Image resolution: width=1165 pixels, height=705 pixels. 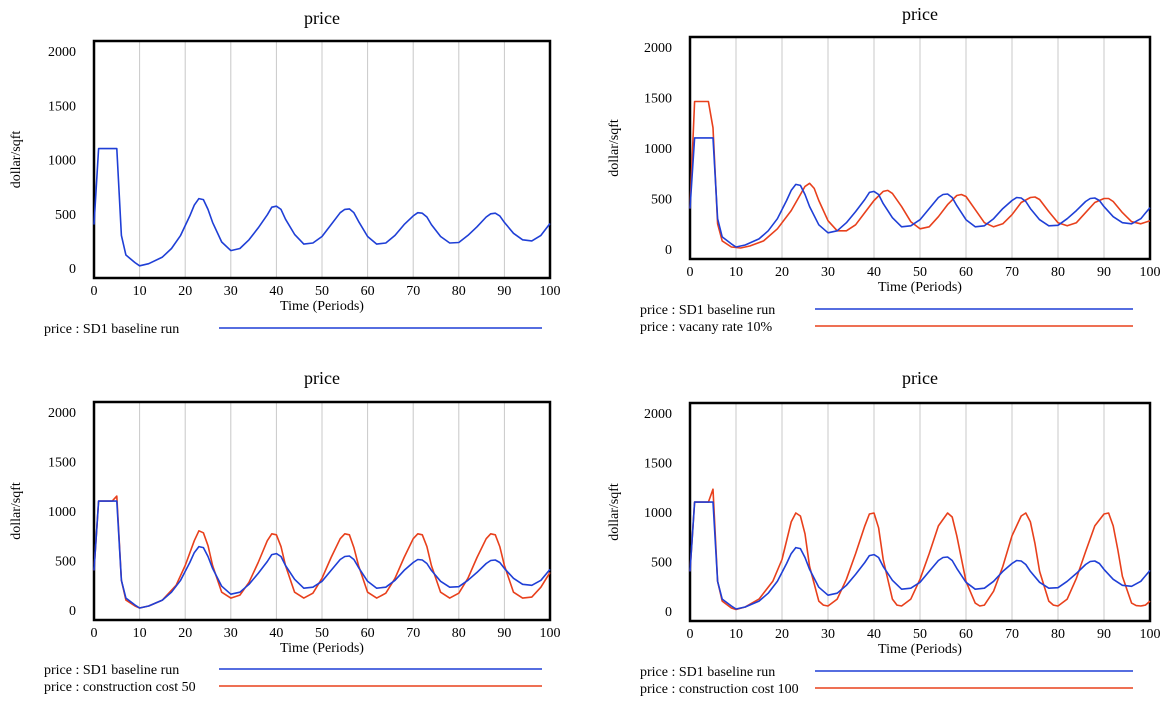 I want to click on legend-label: price : construction cost 50, so click(x=120, y=687).